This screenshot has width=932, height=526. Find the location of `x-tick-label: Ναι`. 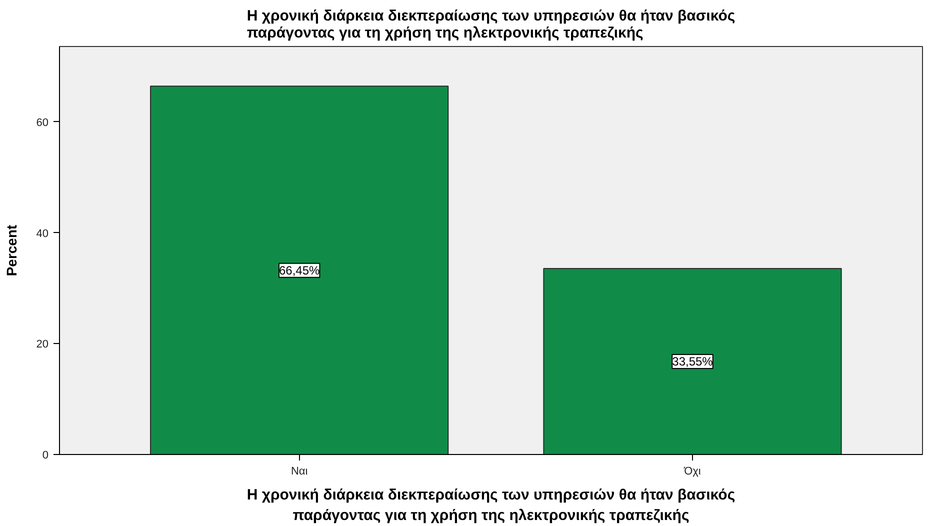

x-tick-label: Ναι is located at coordinates (299, 472).